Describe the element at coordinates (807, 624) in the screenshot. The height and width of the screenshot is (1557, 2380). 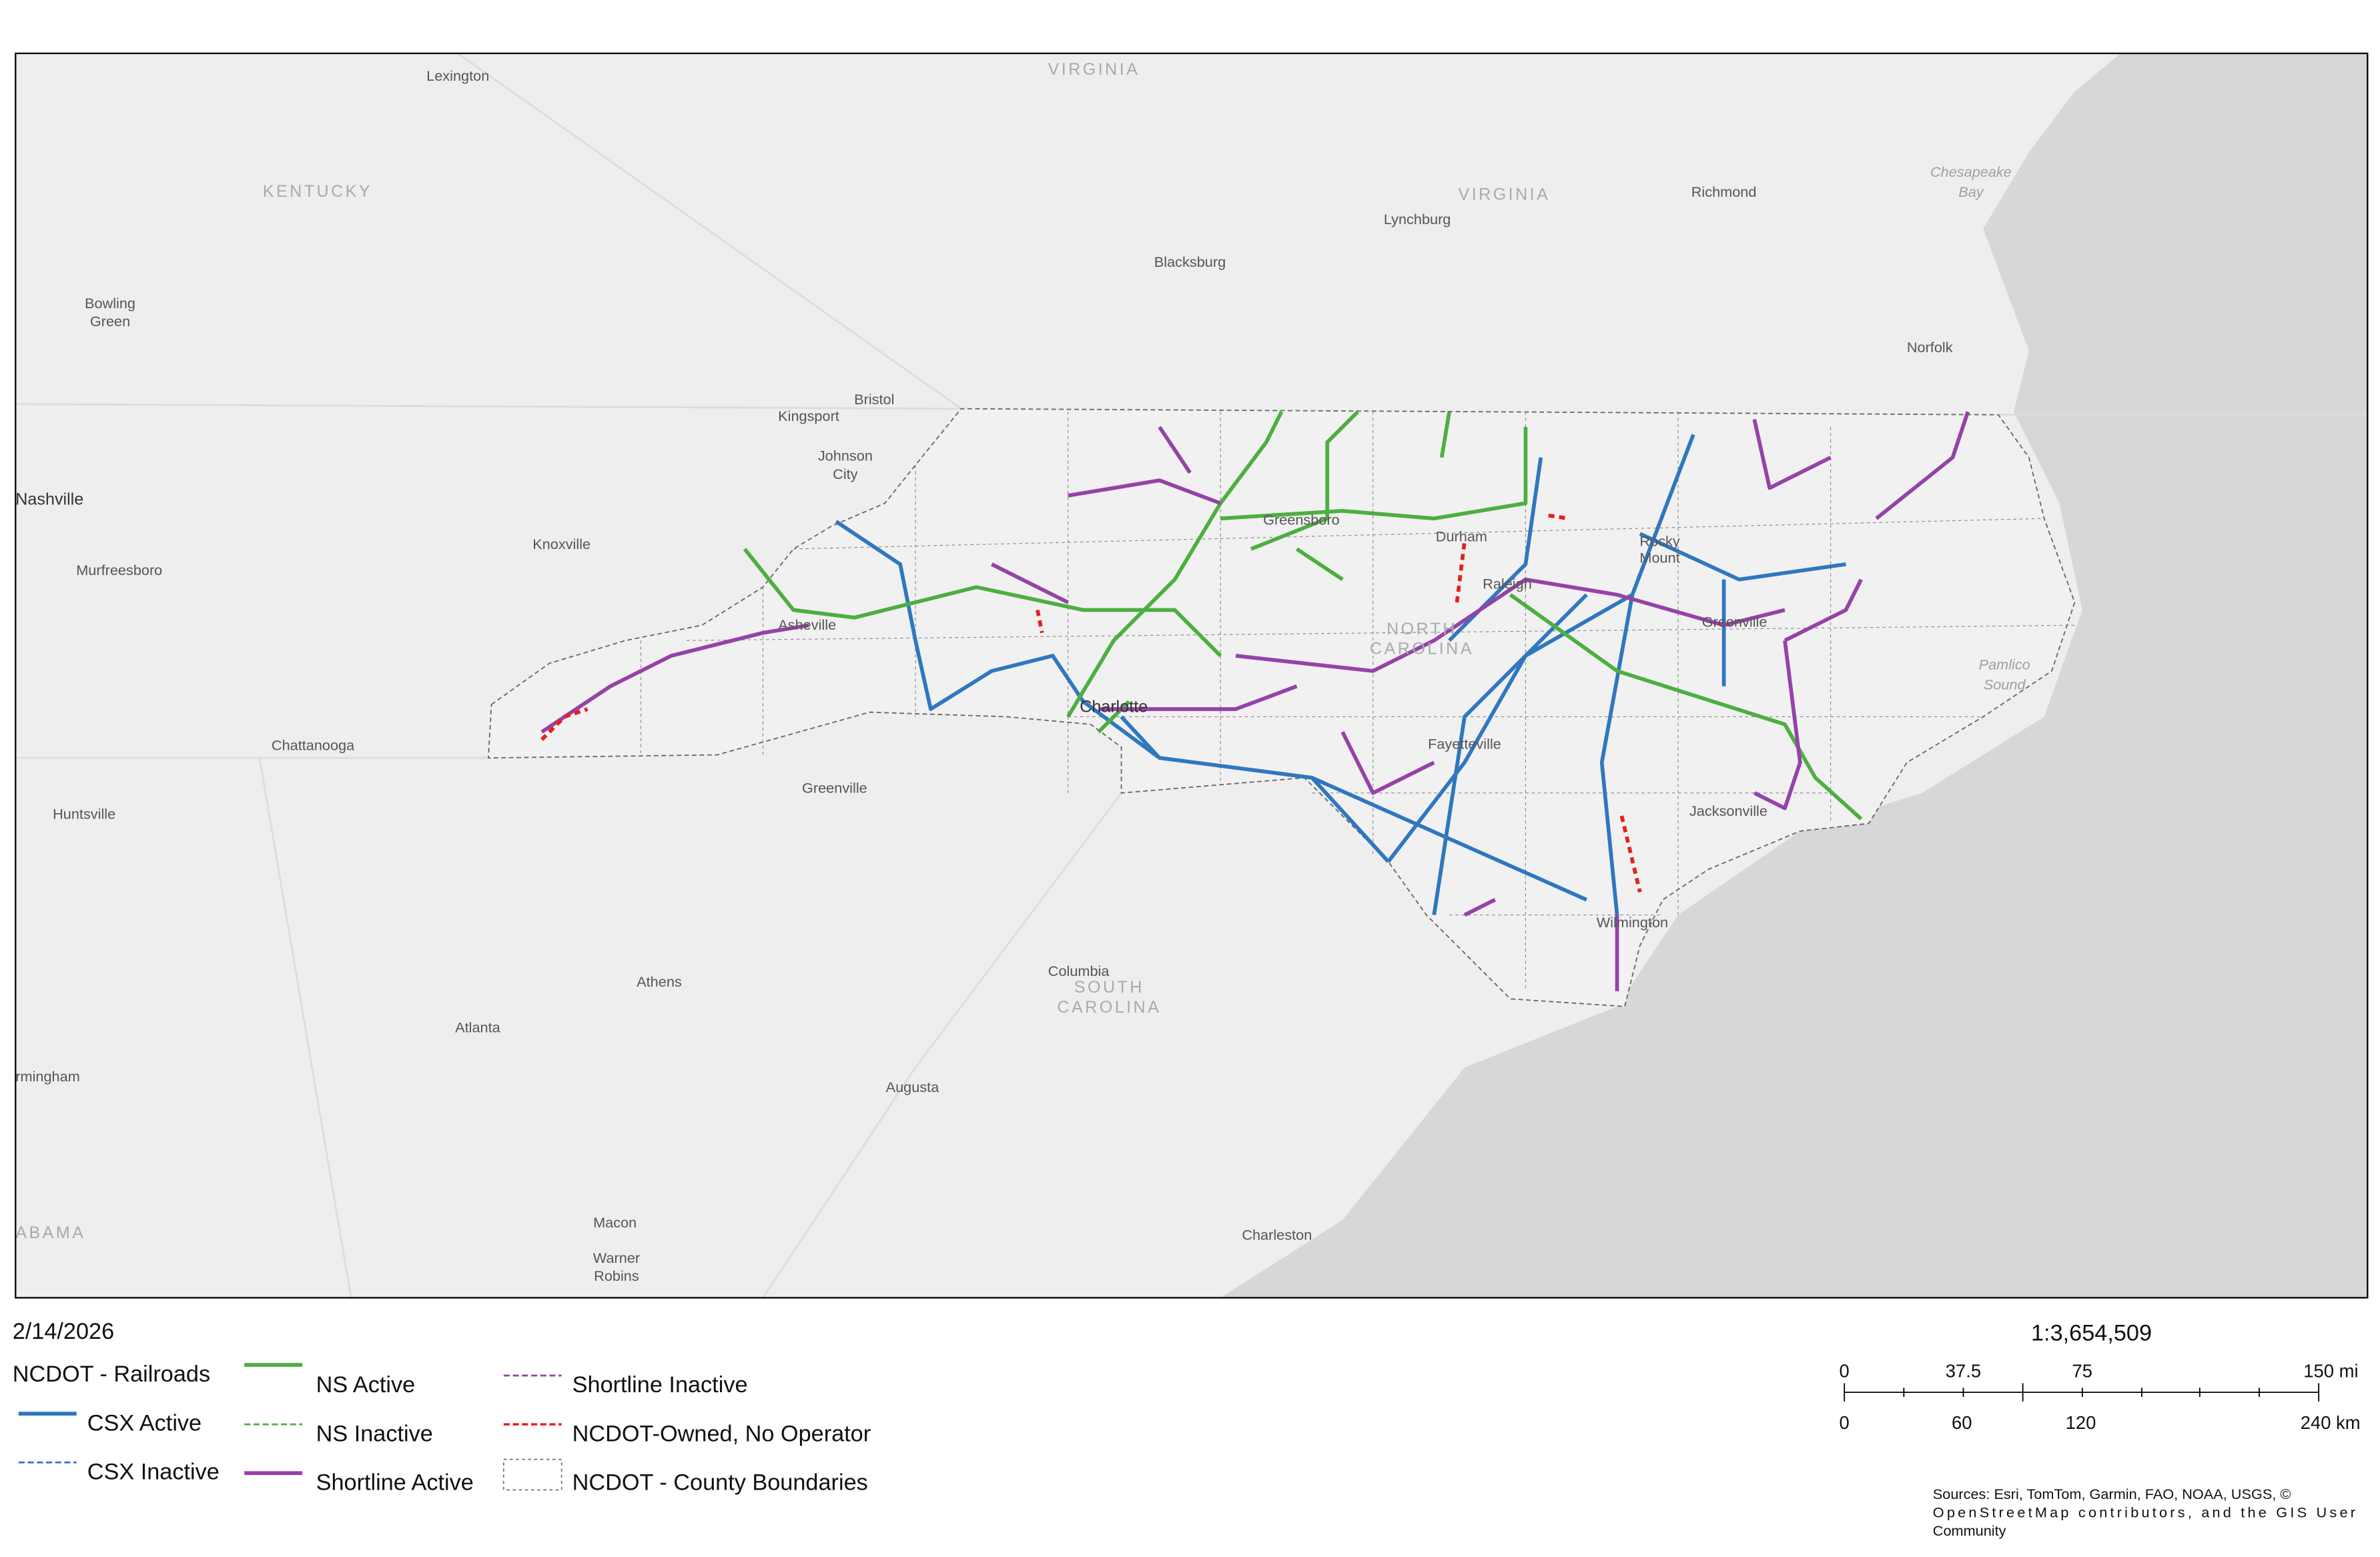
I see `city-label: Asheville` at that location.